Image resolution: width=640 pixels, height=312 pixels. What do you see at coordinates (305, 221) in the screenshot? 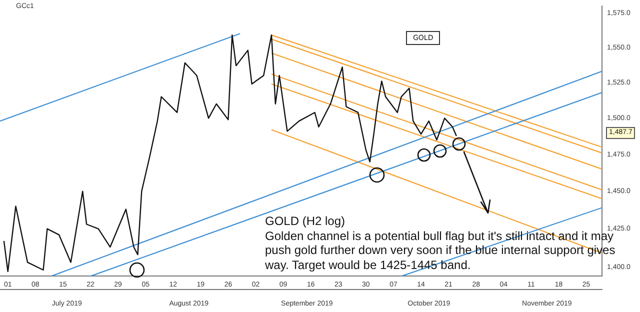
I see `annotation: GOLD (H2 log)` at bounding box center [305, 221].